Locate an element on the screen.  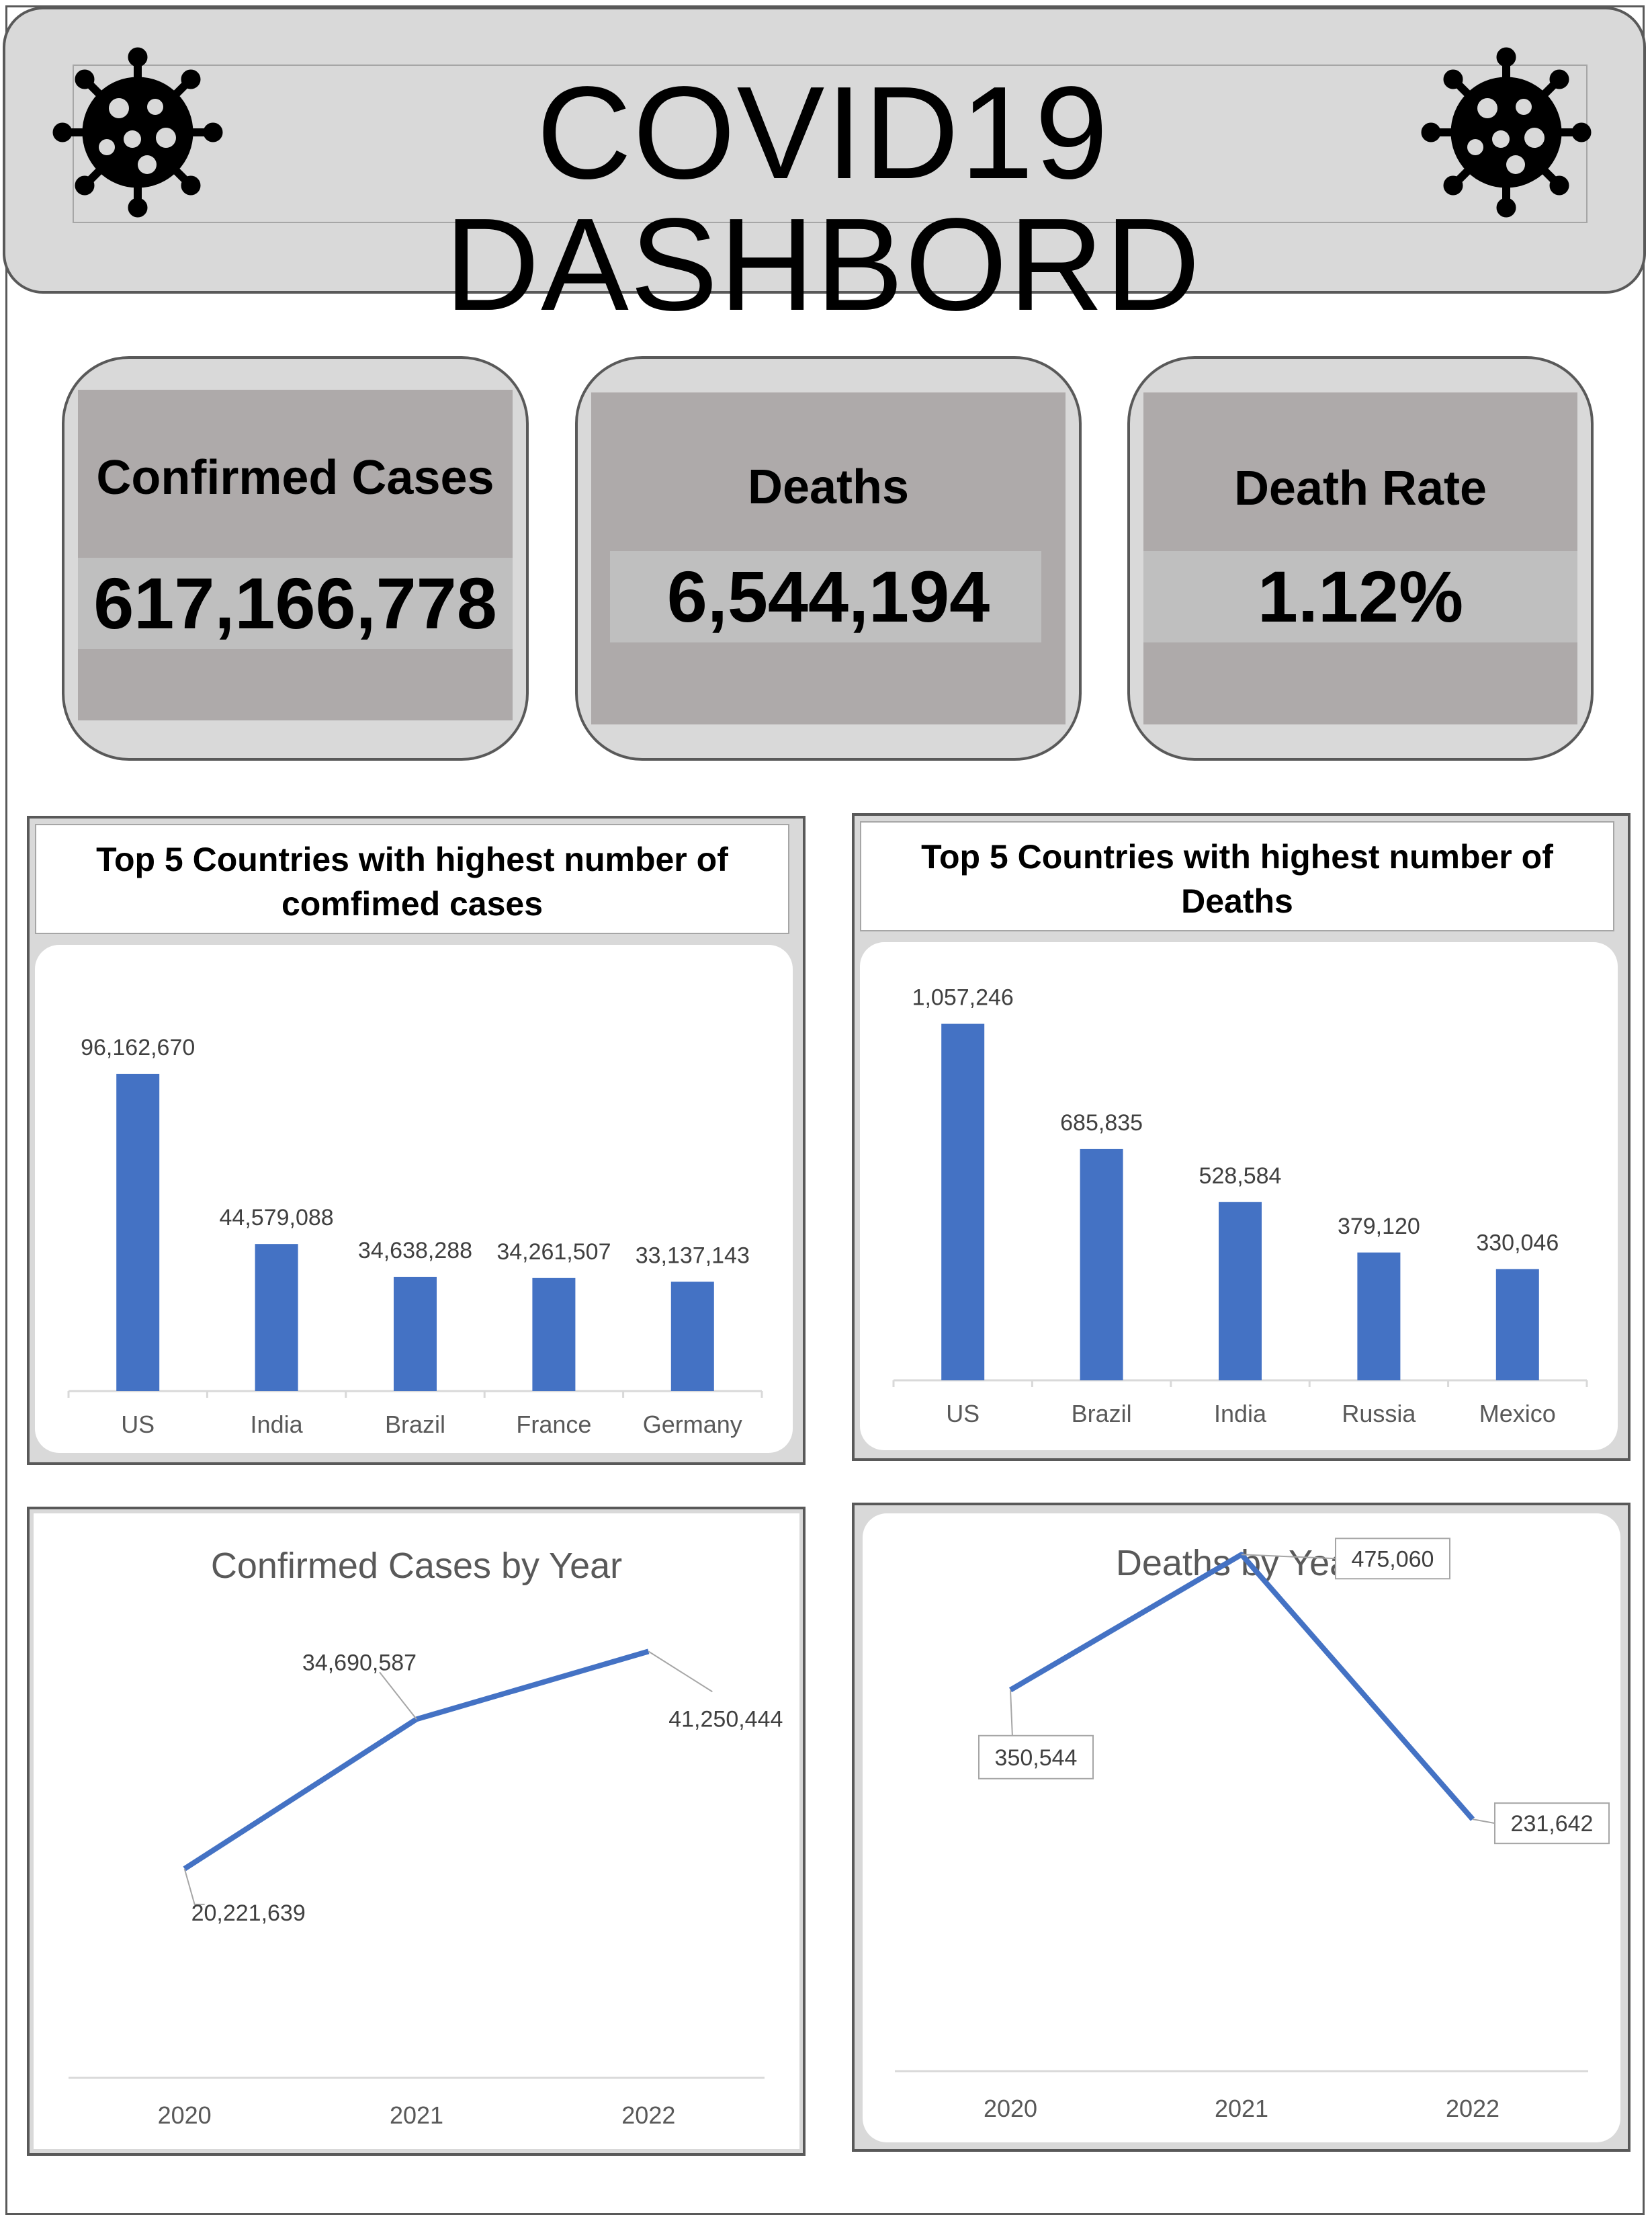
kpi-card-death-rate: Death Rate 1.12% is located at coordinates (1360, 558).